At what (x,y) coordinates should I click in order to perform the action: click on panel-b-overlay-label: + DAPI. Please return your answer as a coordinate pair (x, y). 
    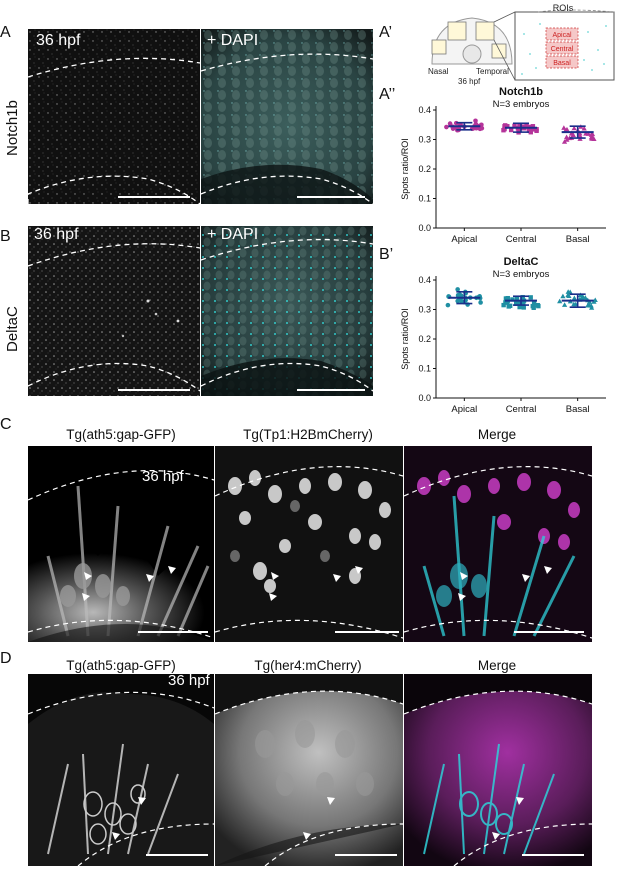
    Looking at the image, I should click on (233, 234).